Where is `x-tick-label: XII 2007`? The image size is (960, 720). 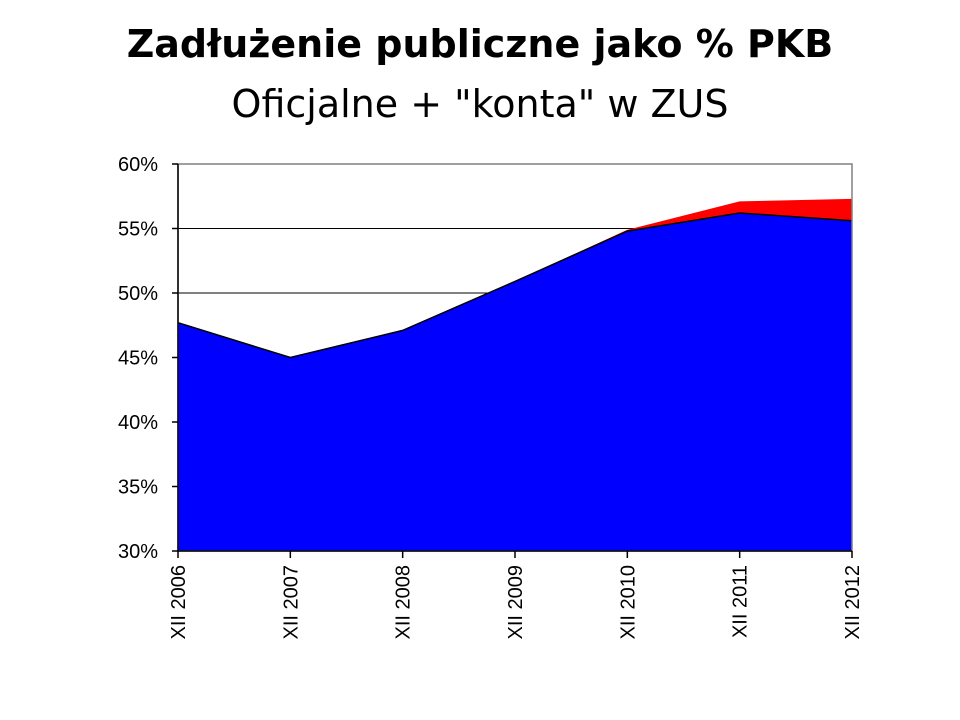
x-tick-label: XII 2007 is located at coordinates (291, 602).